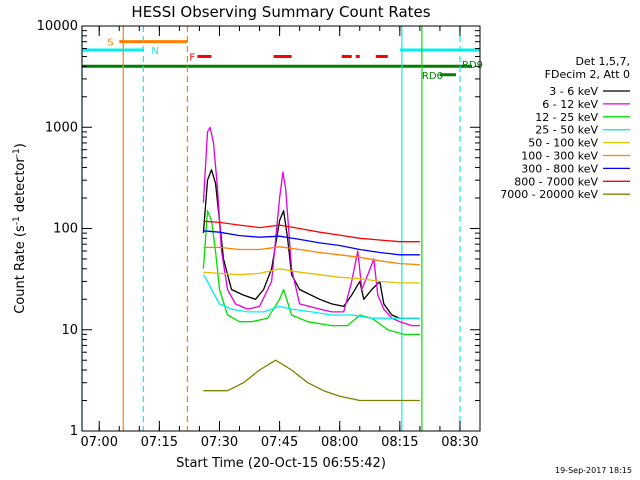  What do you see at coordinates (573, 91) in the screenshot?
I see `legend-label-0: 3 - 6 keV` at bounding box center [573, 91].